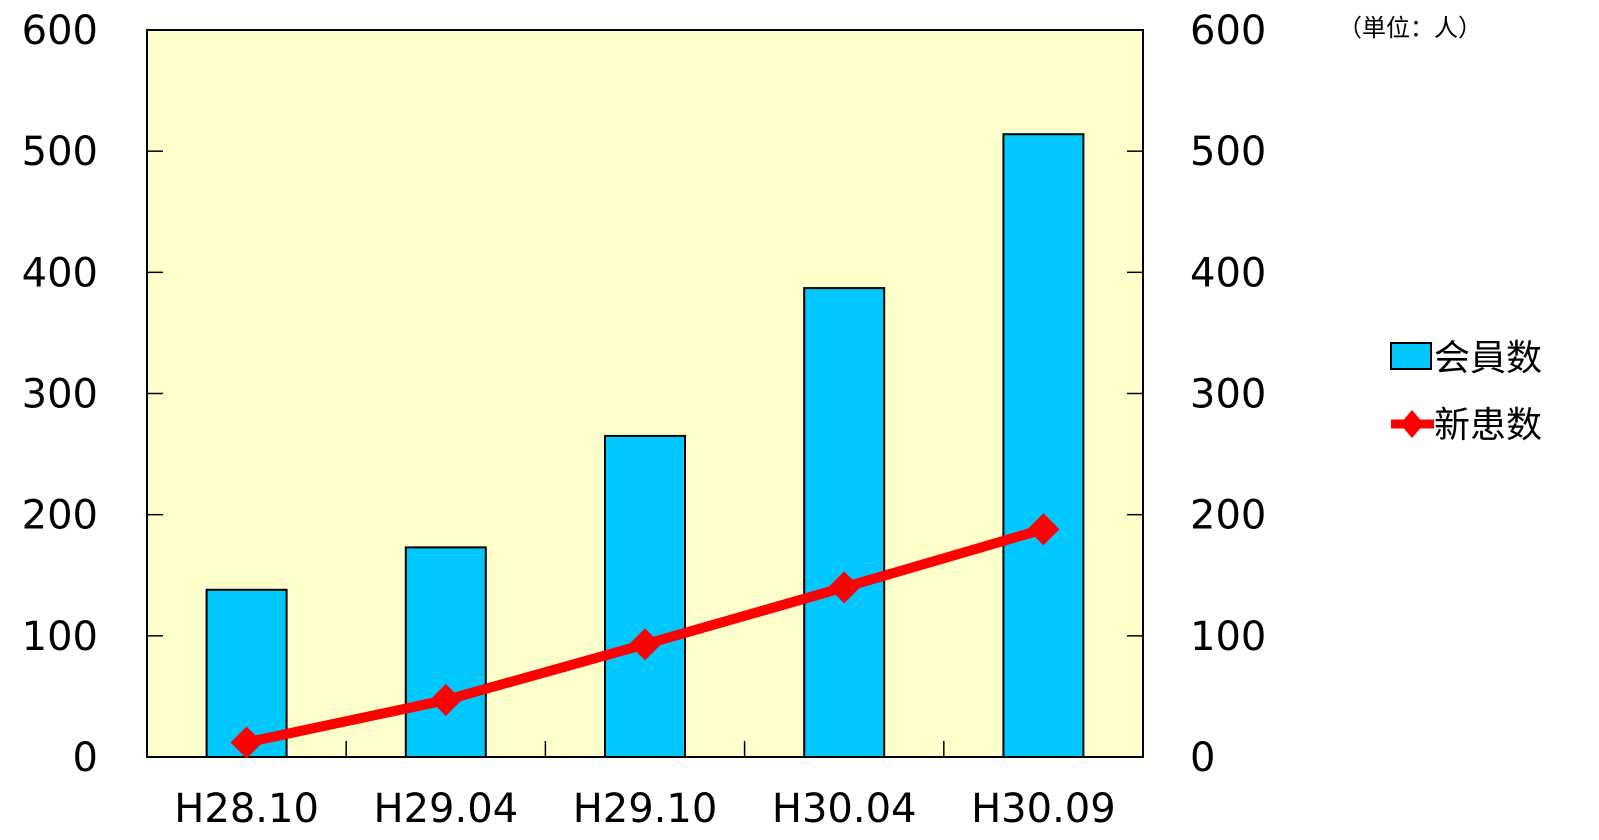 The height and width of the screenshot is (840, 1599). Describe the element at coordinates (645, 644) in the screenshot. I see `line-point-H29.10` at that location.